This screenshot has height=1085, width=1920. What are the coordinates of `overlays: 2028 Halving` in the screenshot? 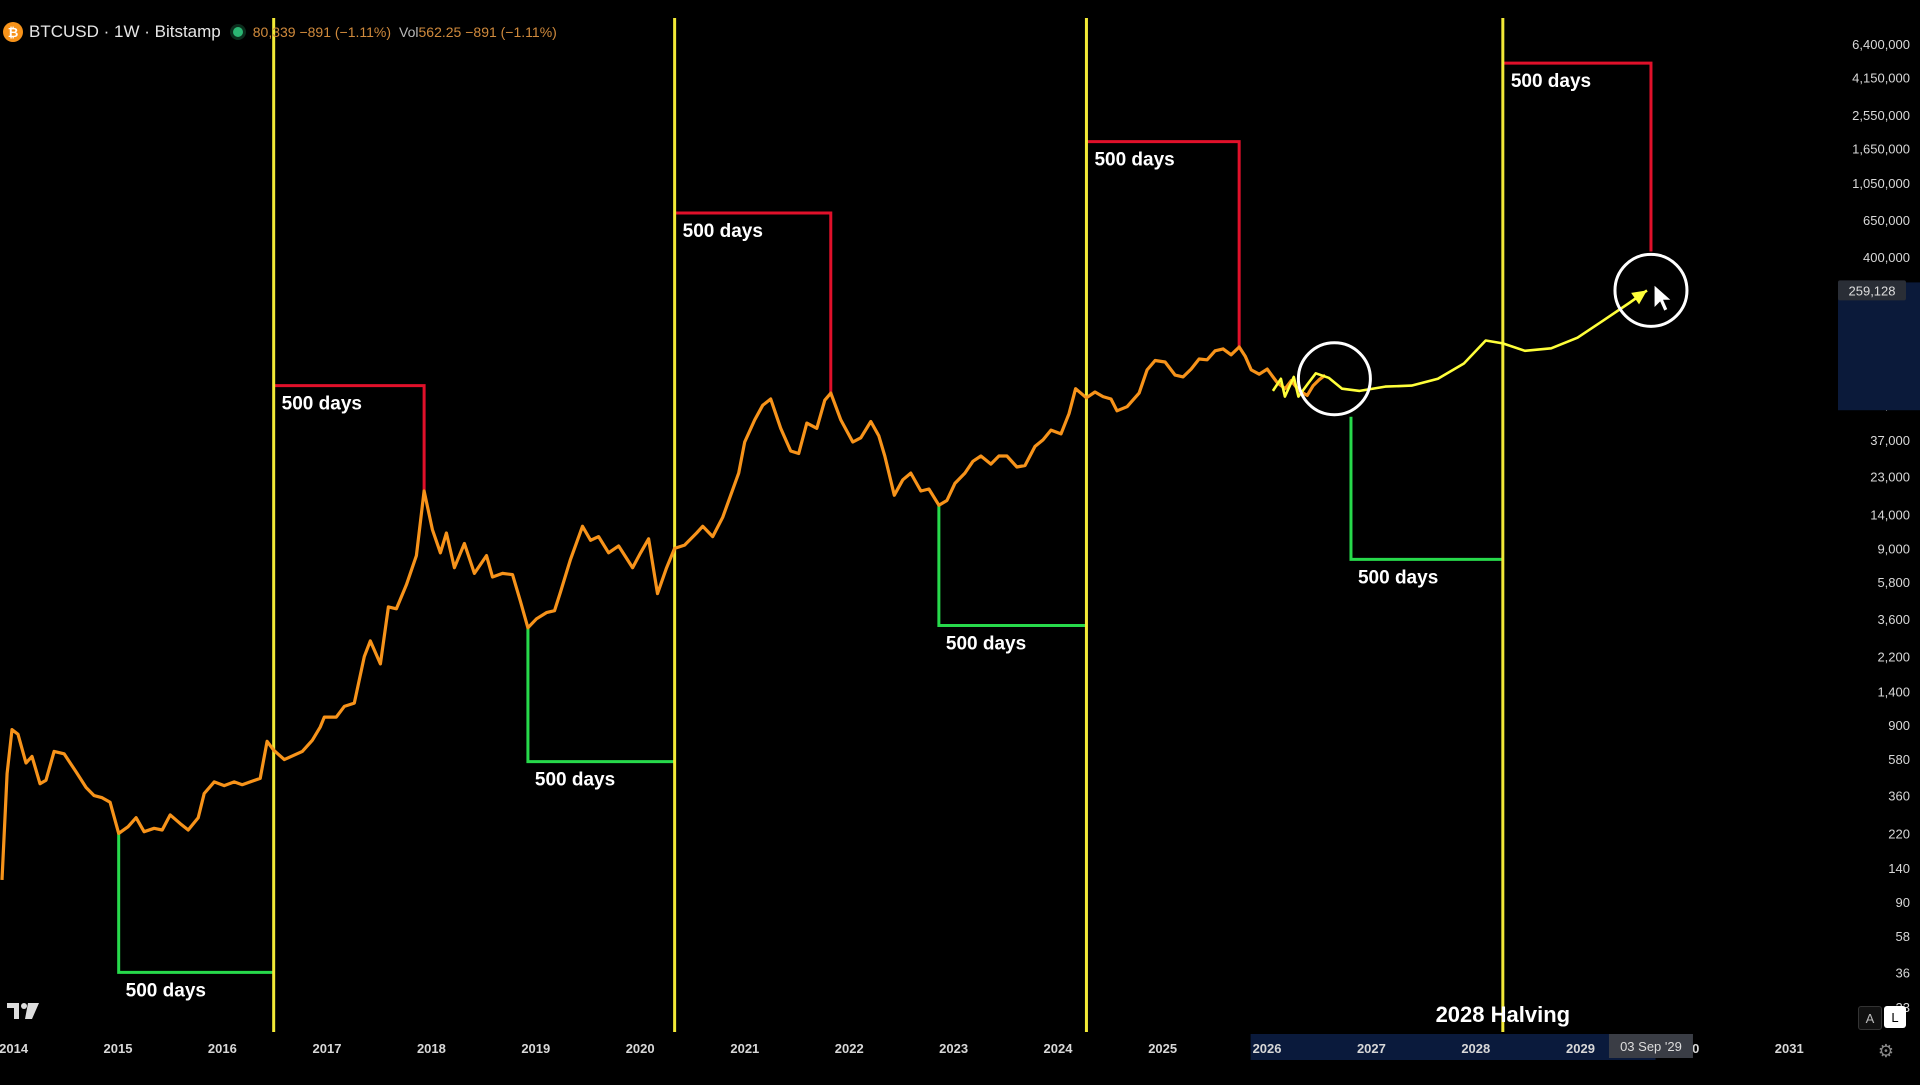 It's located at (1503, 1014).